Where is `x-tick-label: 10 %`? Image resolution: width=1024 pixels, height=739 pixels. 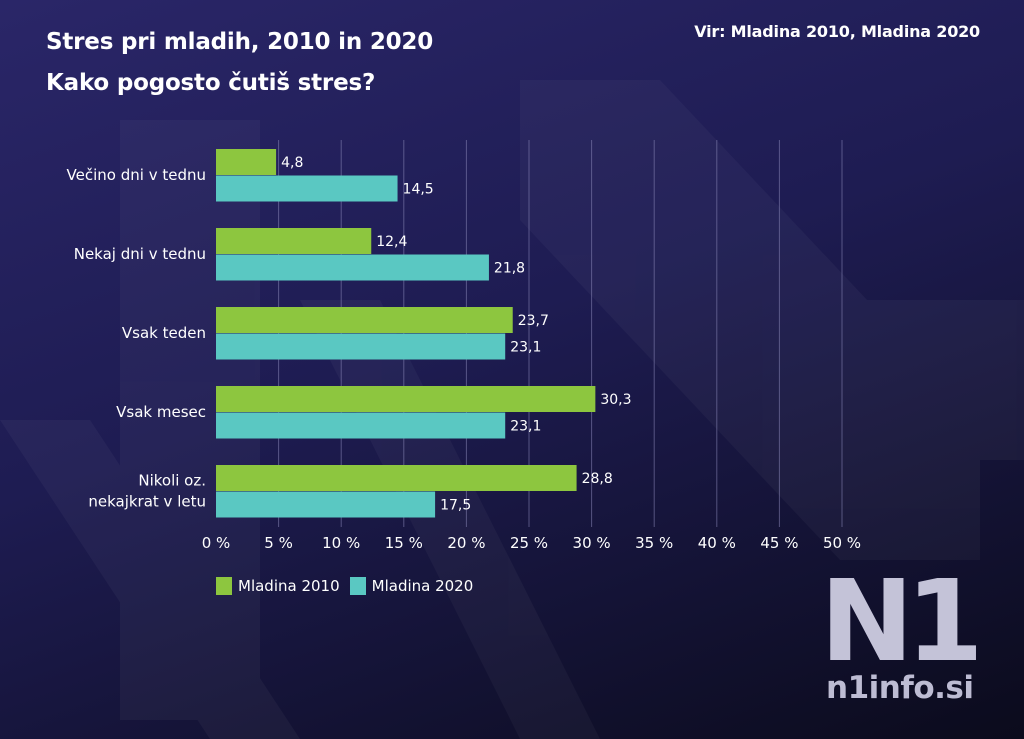
x-tick-label: 10 % is located at coordinates (341, 543).